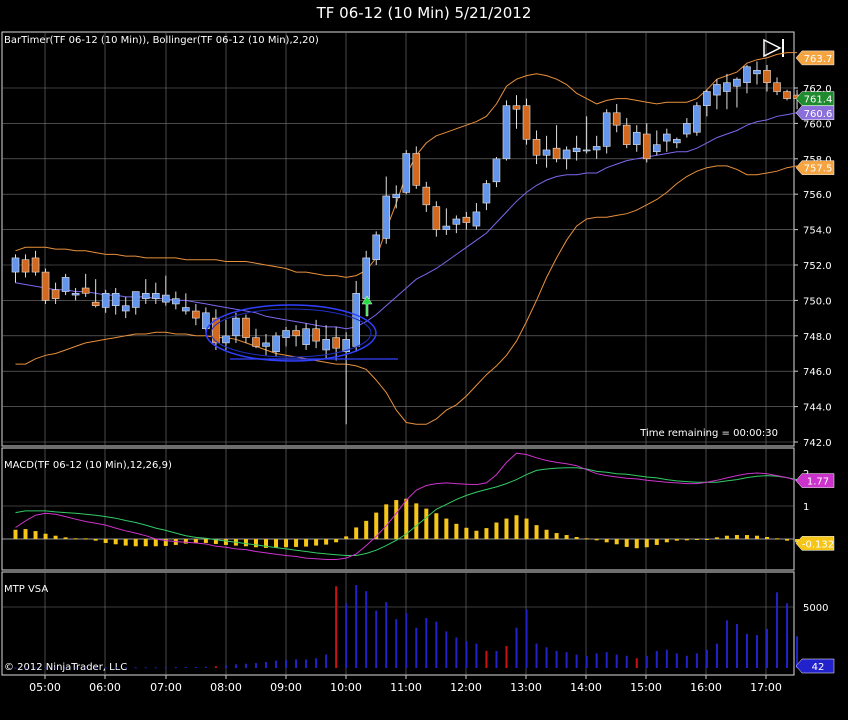 This screenshot has height=720, width=848. I want to click on x-tick-label: 17:00, so click(766, 687).